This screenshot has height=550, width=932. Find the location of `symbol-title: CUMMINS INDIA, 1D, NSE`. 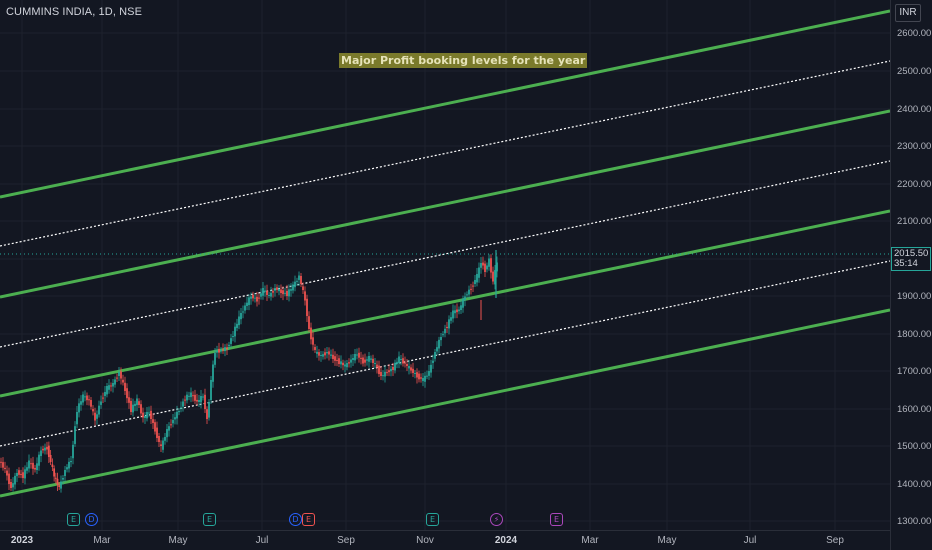

symbol-title: CUMMINS INDIA, 1D, NSE is located at coordinates (74, 12).